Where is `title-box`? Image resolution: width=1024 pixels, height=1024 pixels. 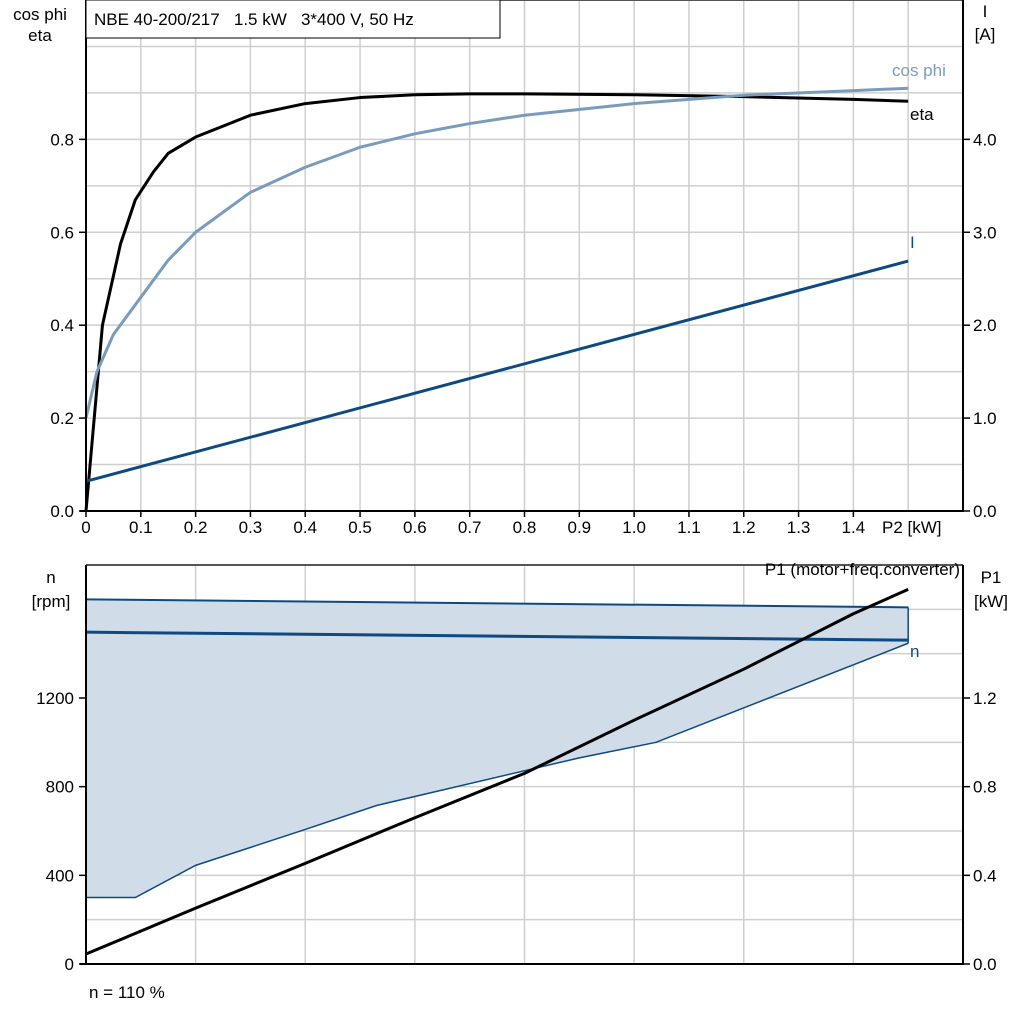
title-box is located at coordinates (293, 19).